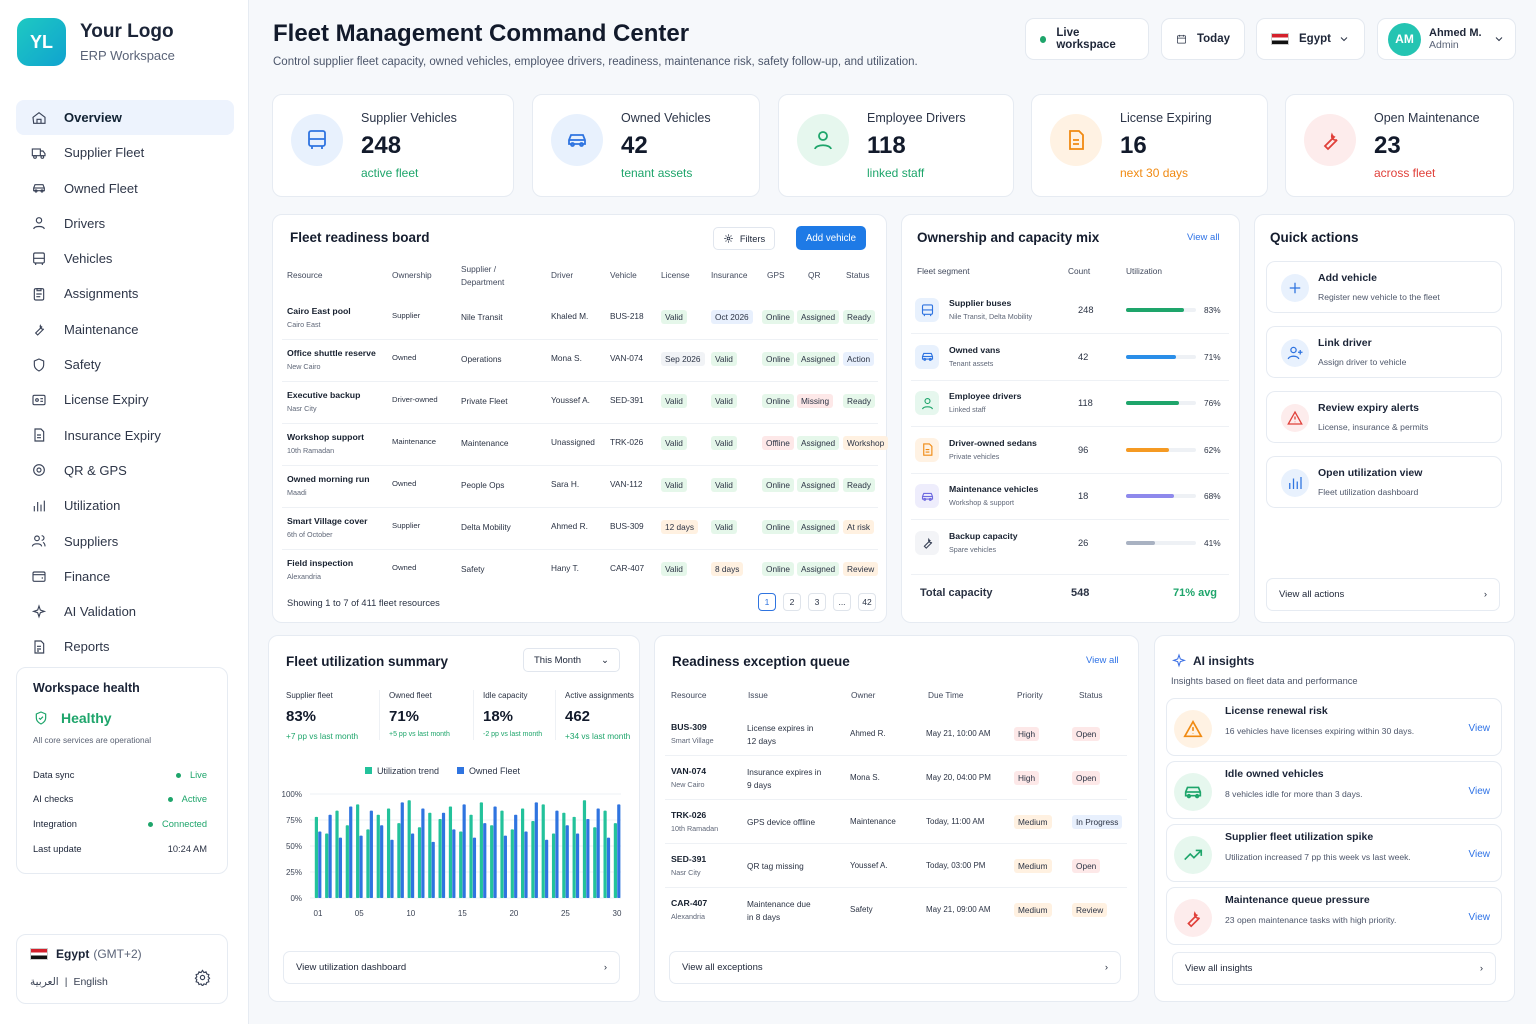  What do you see at coordinates (125, 541) in the screenshot?
I see `sidebar-item-suppliers: Suppliers` at bounding box center [125, 541].